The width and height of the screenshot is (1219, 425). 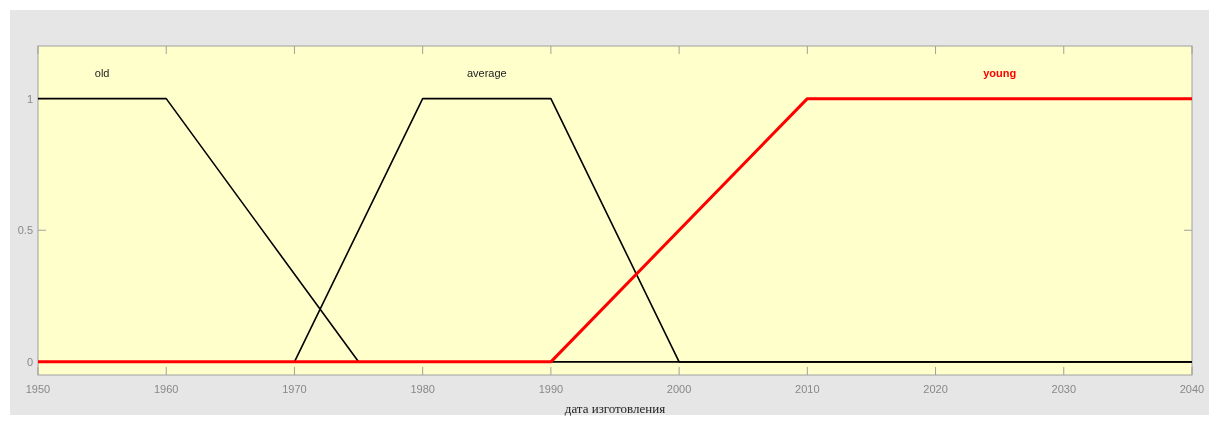 I want to click on x-axis-title: дата изготовления, so click(x=615, y=408).